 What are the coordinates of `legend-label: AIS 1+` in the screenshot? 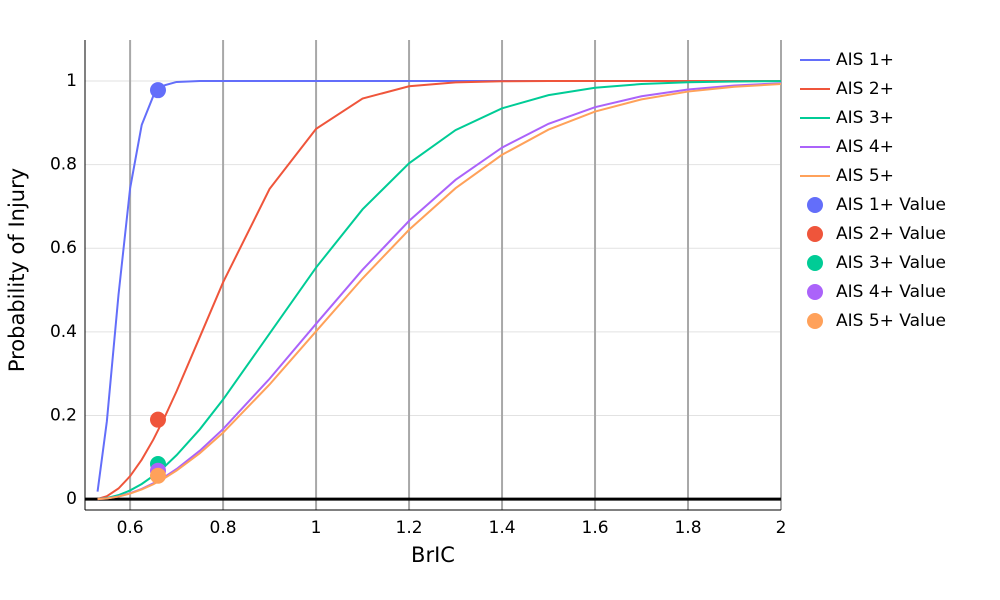 It's located at (865, 60).